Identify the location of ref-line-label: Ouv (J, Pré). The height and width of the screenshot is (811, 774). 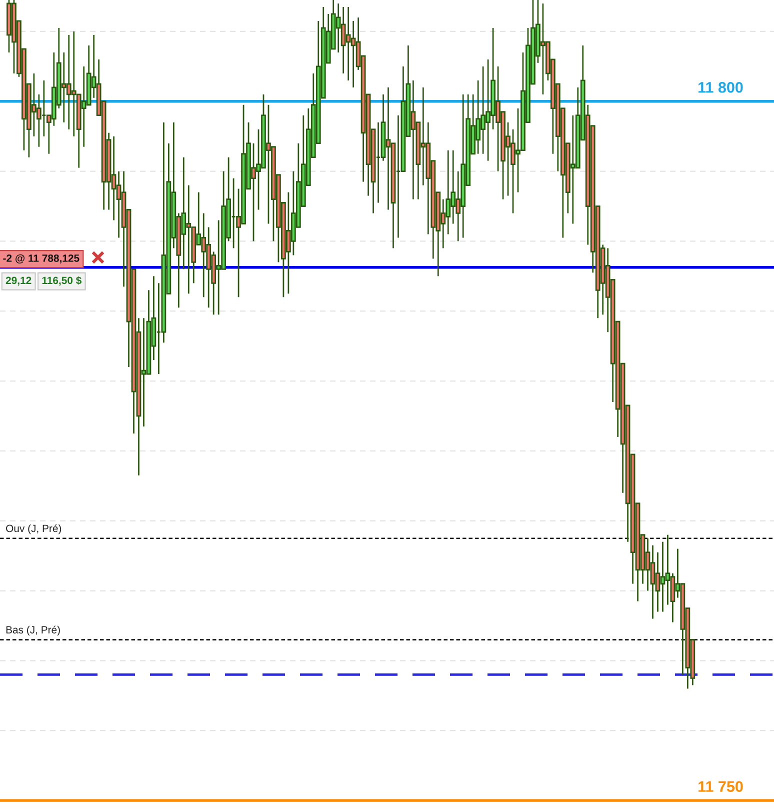
(34, 529).